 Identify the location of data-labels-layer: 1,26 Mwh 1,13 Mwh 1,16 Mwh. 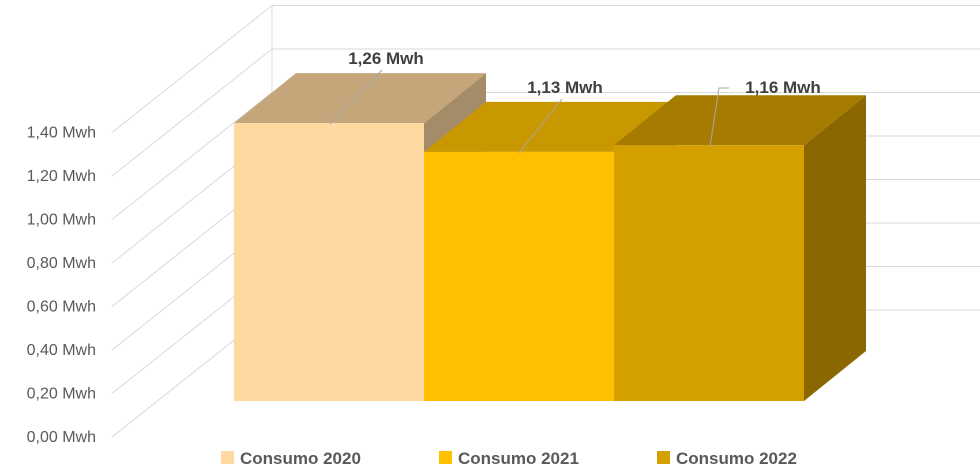
(575, 101).